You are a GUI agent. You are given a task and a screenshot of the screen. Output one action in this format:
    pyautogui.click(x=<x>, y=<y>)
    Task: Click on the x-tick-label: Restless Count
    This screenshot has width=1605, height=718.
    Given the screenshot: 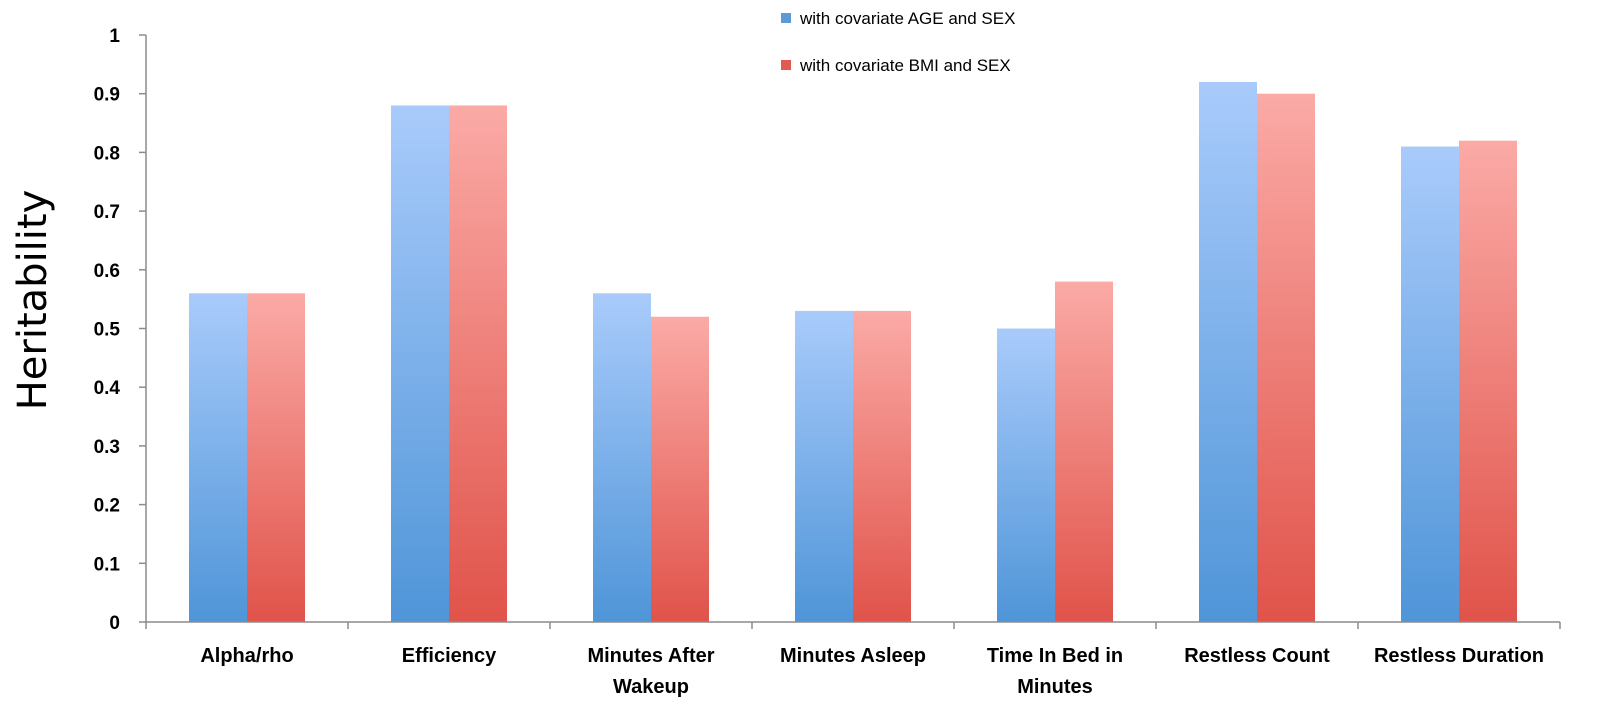 What is the action you would take?
    pyautogui.click(x=1257, y=656)
    